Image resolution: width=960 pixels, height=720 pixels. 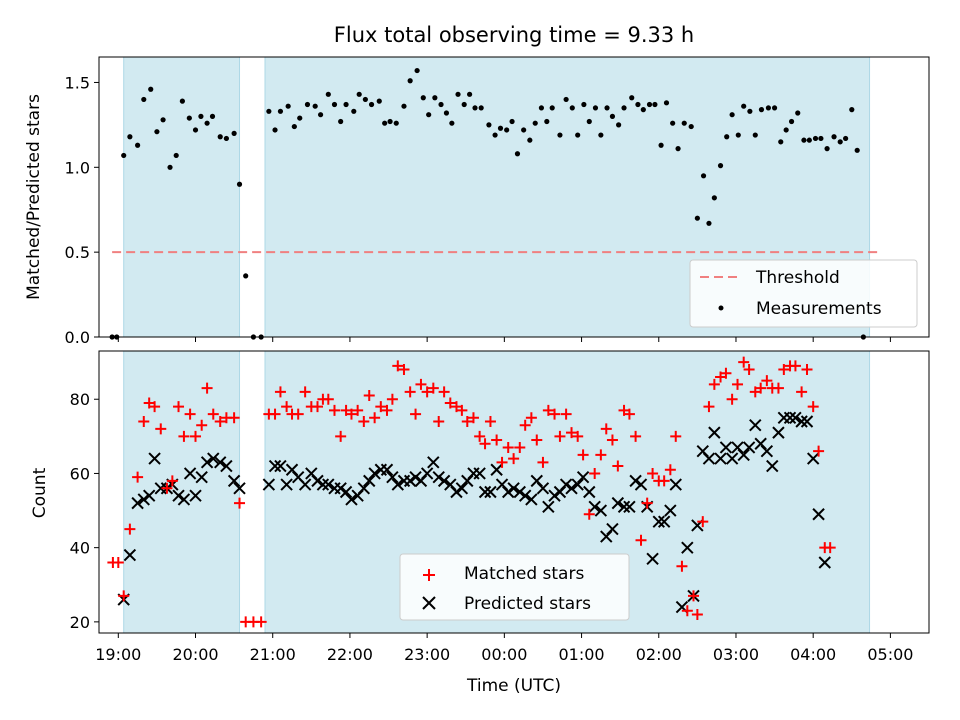 I want to click on y-tick-label: 0.5, so click(x=77, y=252).